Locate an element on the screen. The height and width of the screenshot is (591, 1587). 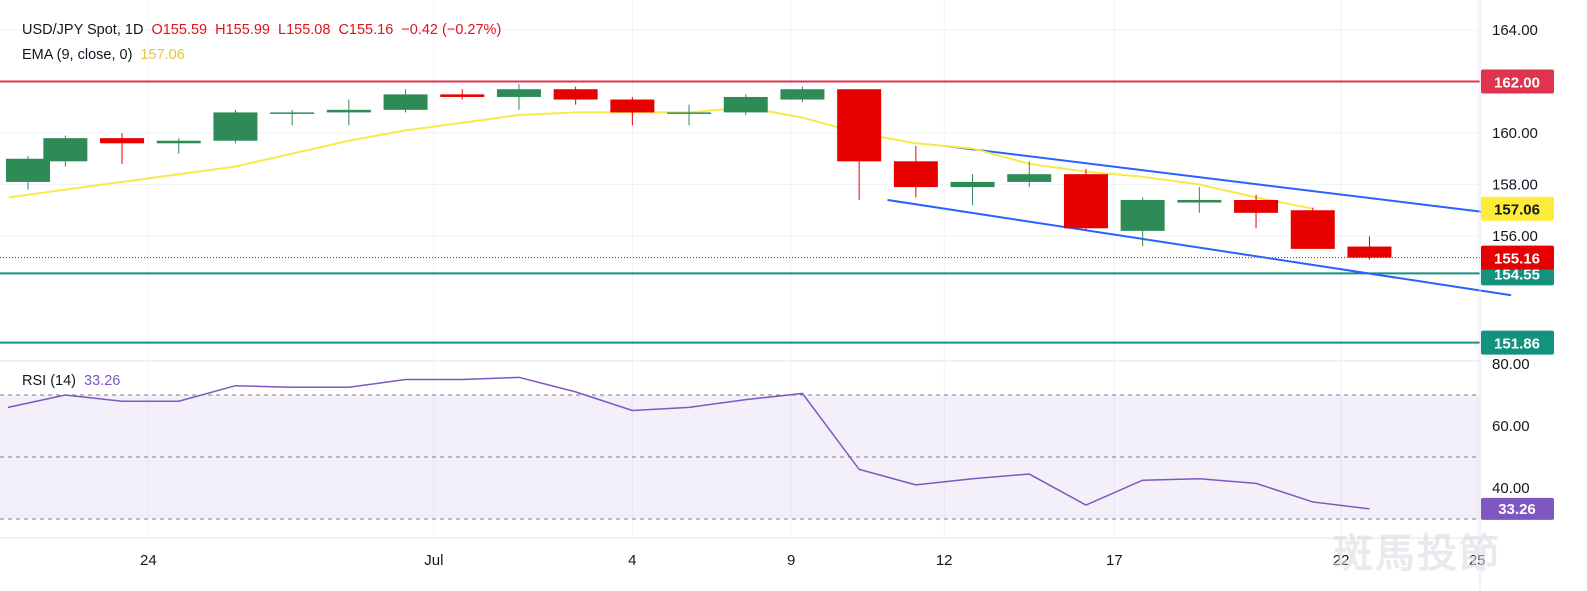
current-price-tag-label: 155.16 is located at coordinates (1517, 259).